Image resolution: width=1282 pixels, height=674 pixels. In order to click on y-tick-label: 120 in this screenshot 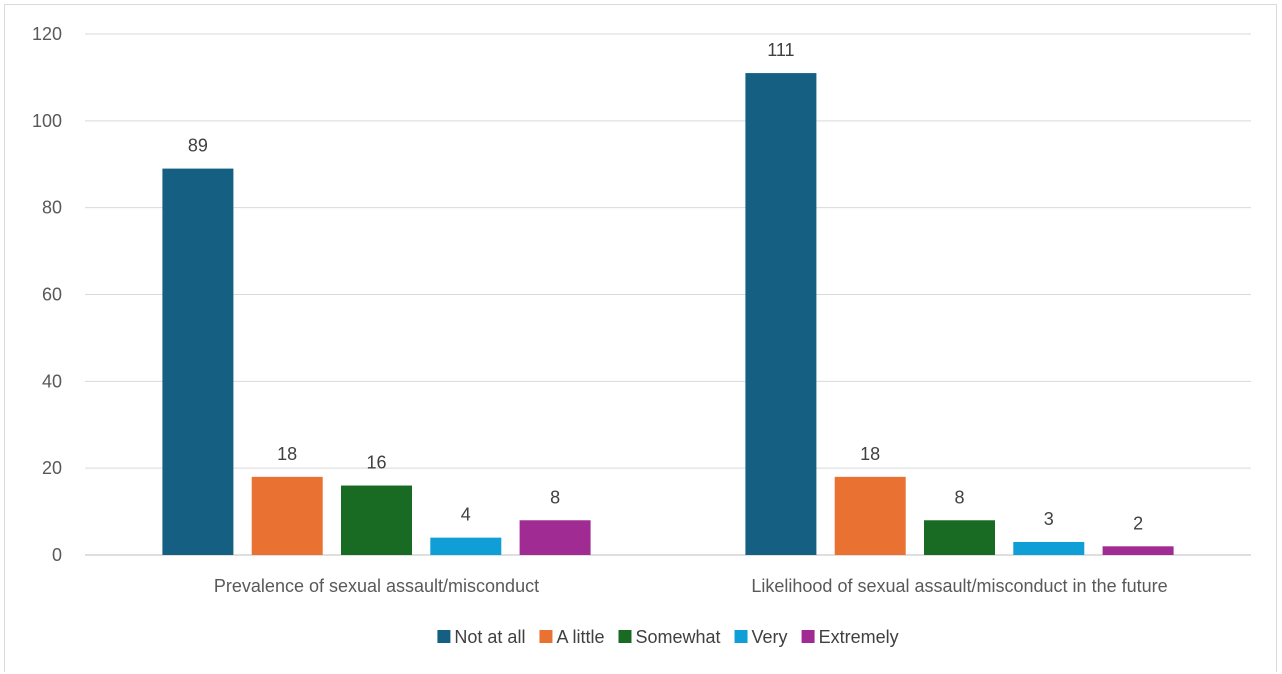, I will do `click(47, 34)`.